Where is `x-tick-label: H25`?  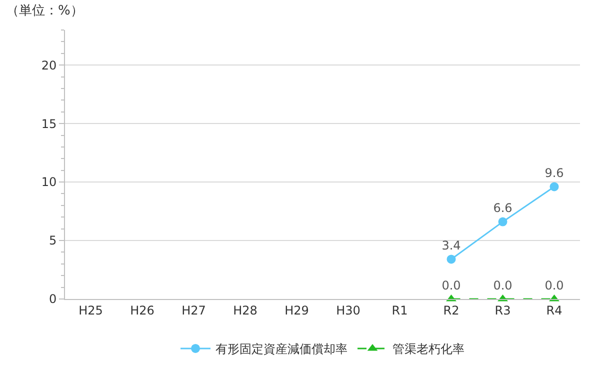 x-tick-label: H25 is located at coordinates (90, 310).